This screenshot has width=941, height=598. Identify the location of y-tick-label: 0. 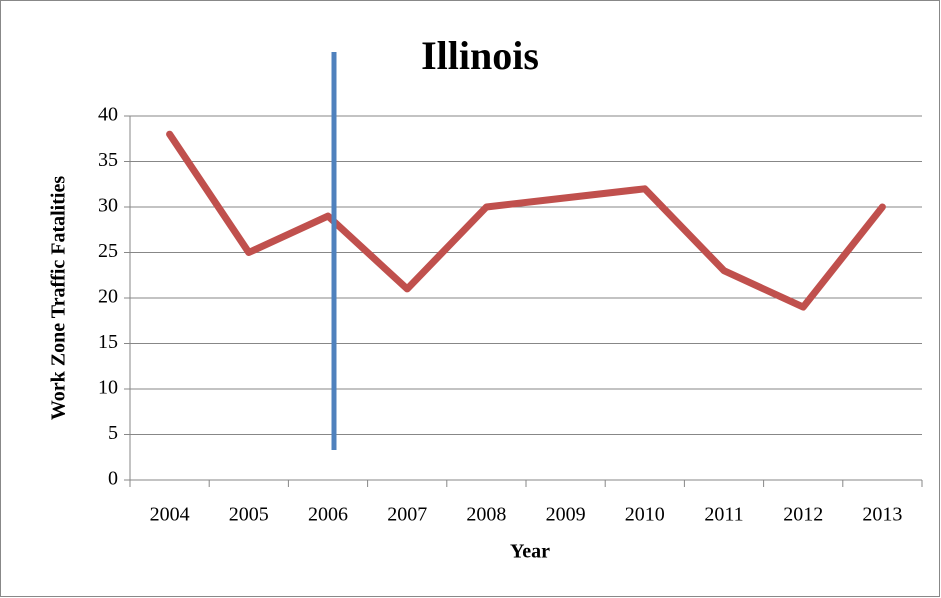
(113, 479).